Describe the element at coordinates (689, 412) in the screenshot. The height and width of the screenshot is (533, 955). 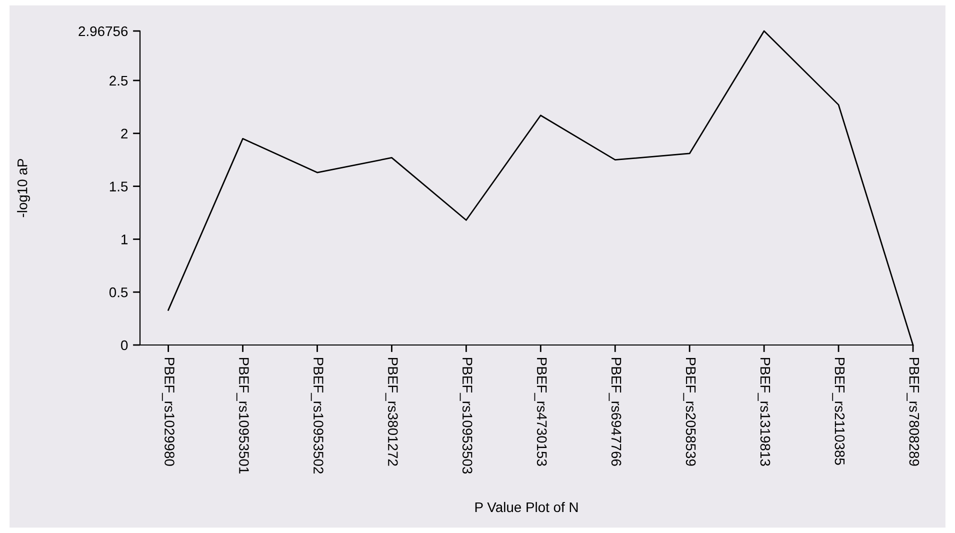
I see `x-tick-label: PBEF_rs2058539` at that location.